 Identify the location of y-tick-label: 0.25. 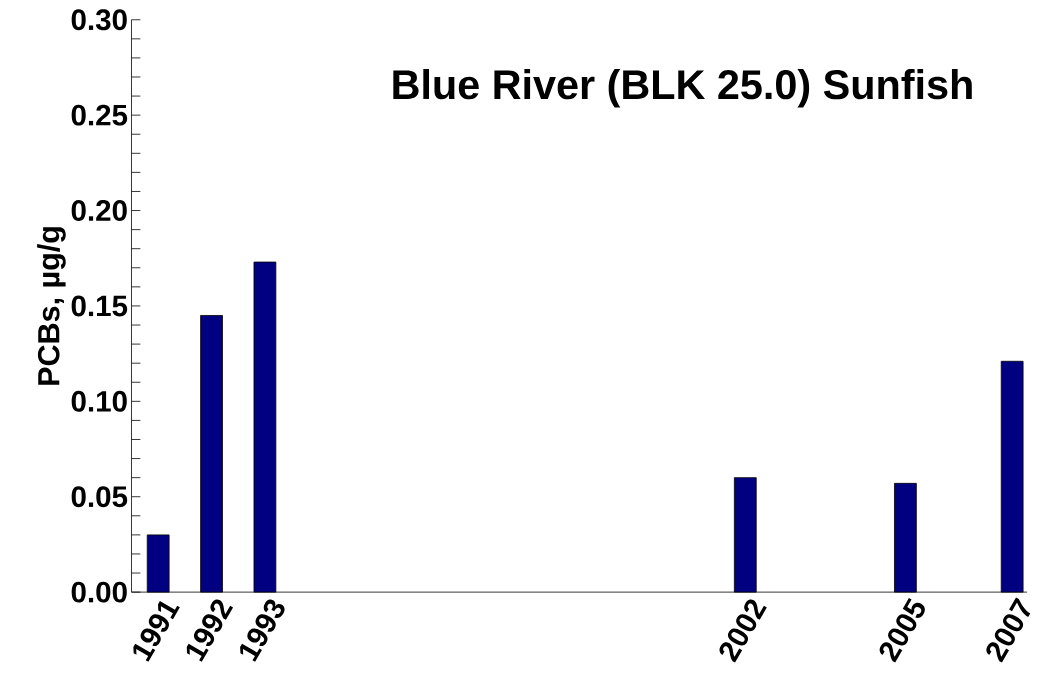
(99, 115).